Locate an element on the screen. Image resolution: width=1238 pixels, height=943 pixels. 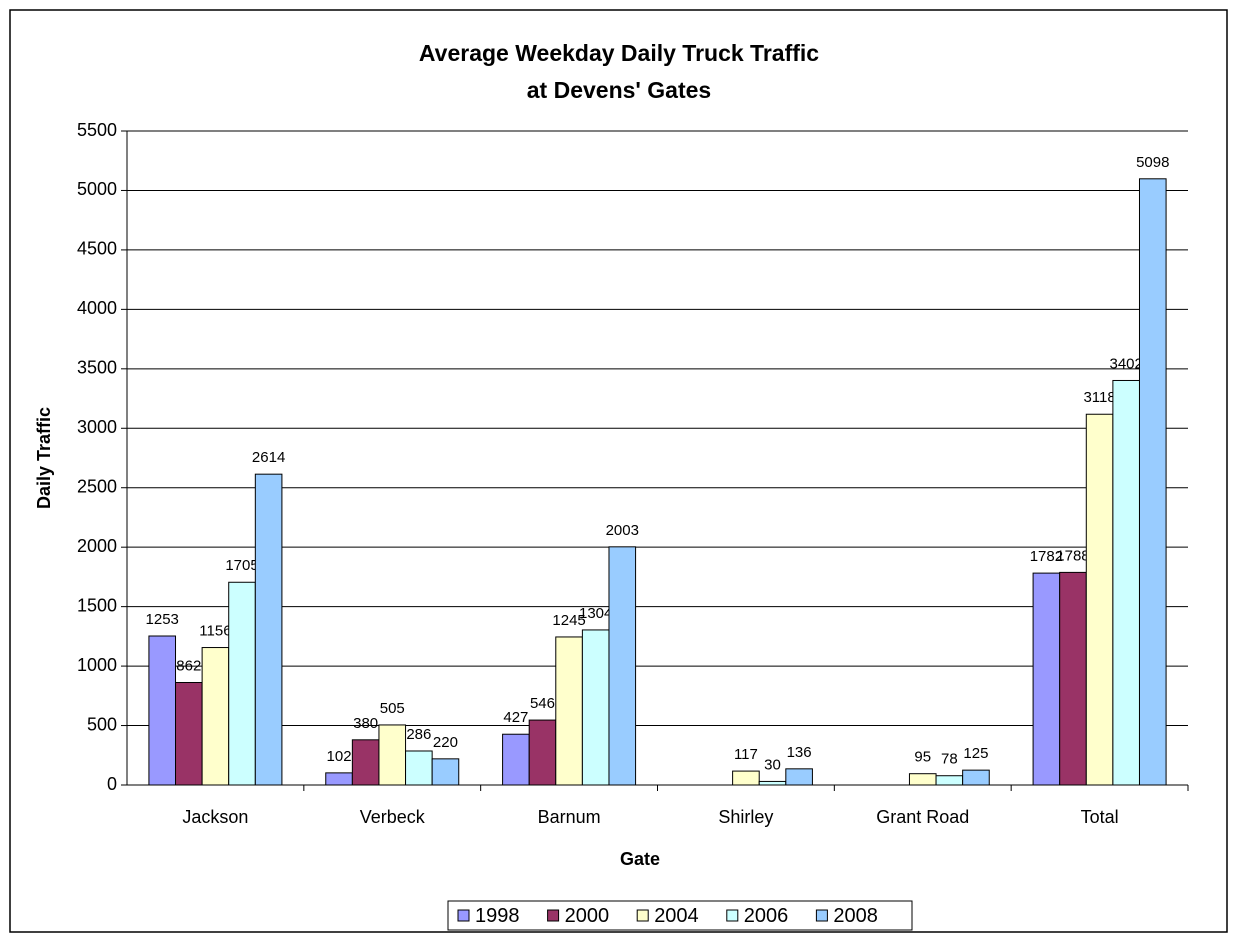
data-label: 505 is located at coordinates (392, 708).